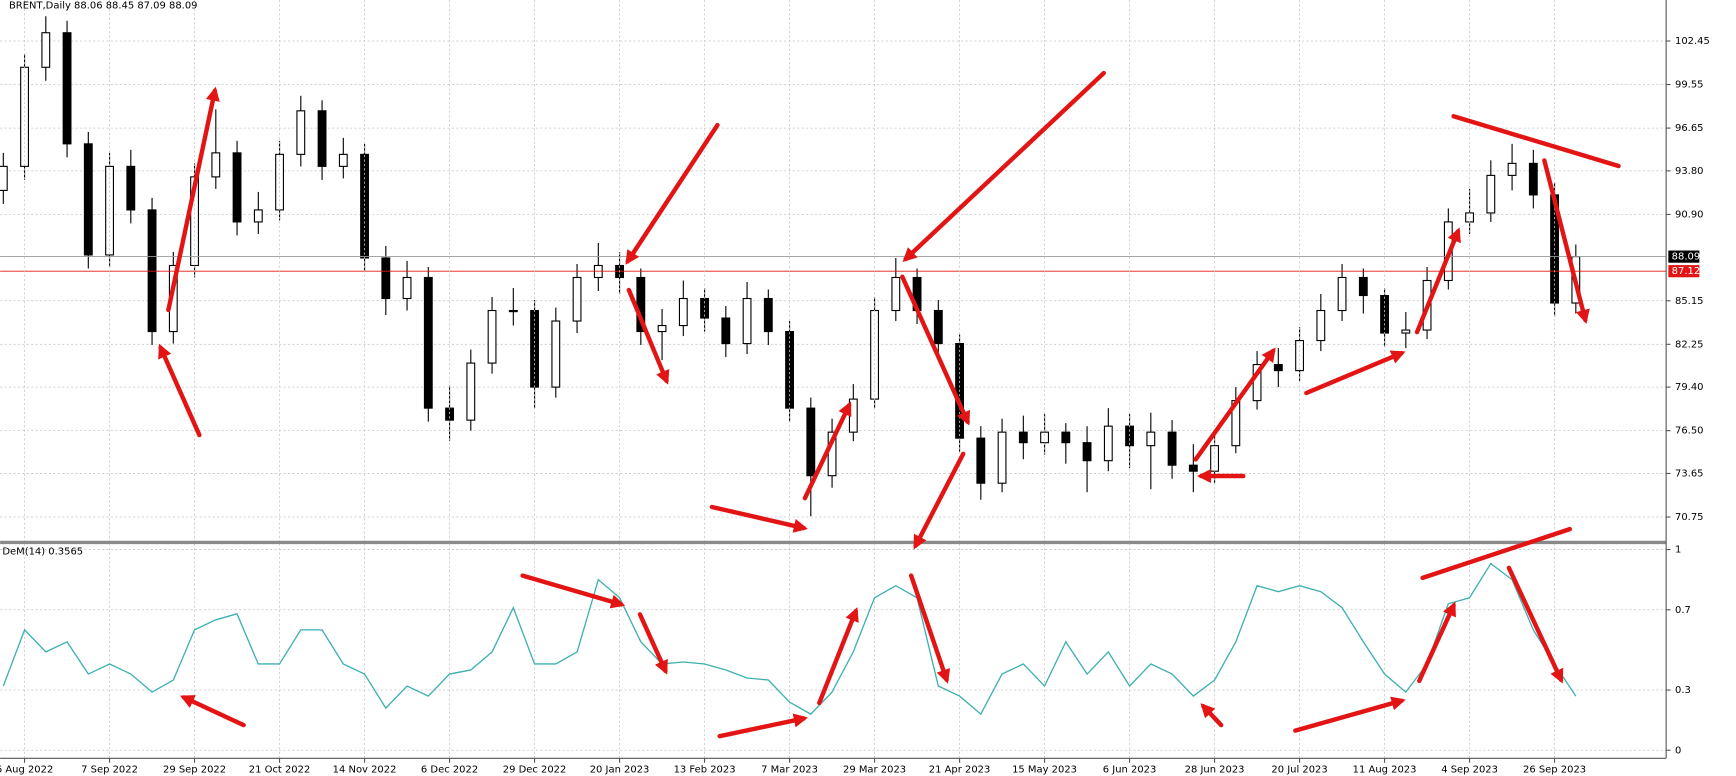 This screenshot has height=776, width=1736. I want to click on x-tick-label: 21 Oct 2022, so click(280, 769).